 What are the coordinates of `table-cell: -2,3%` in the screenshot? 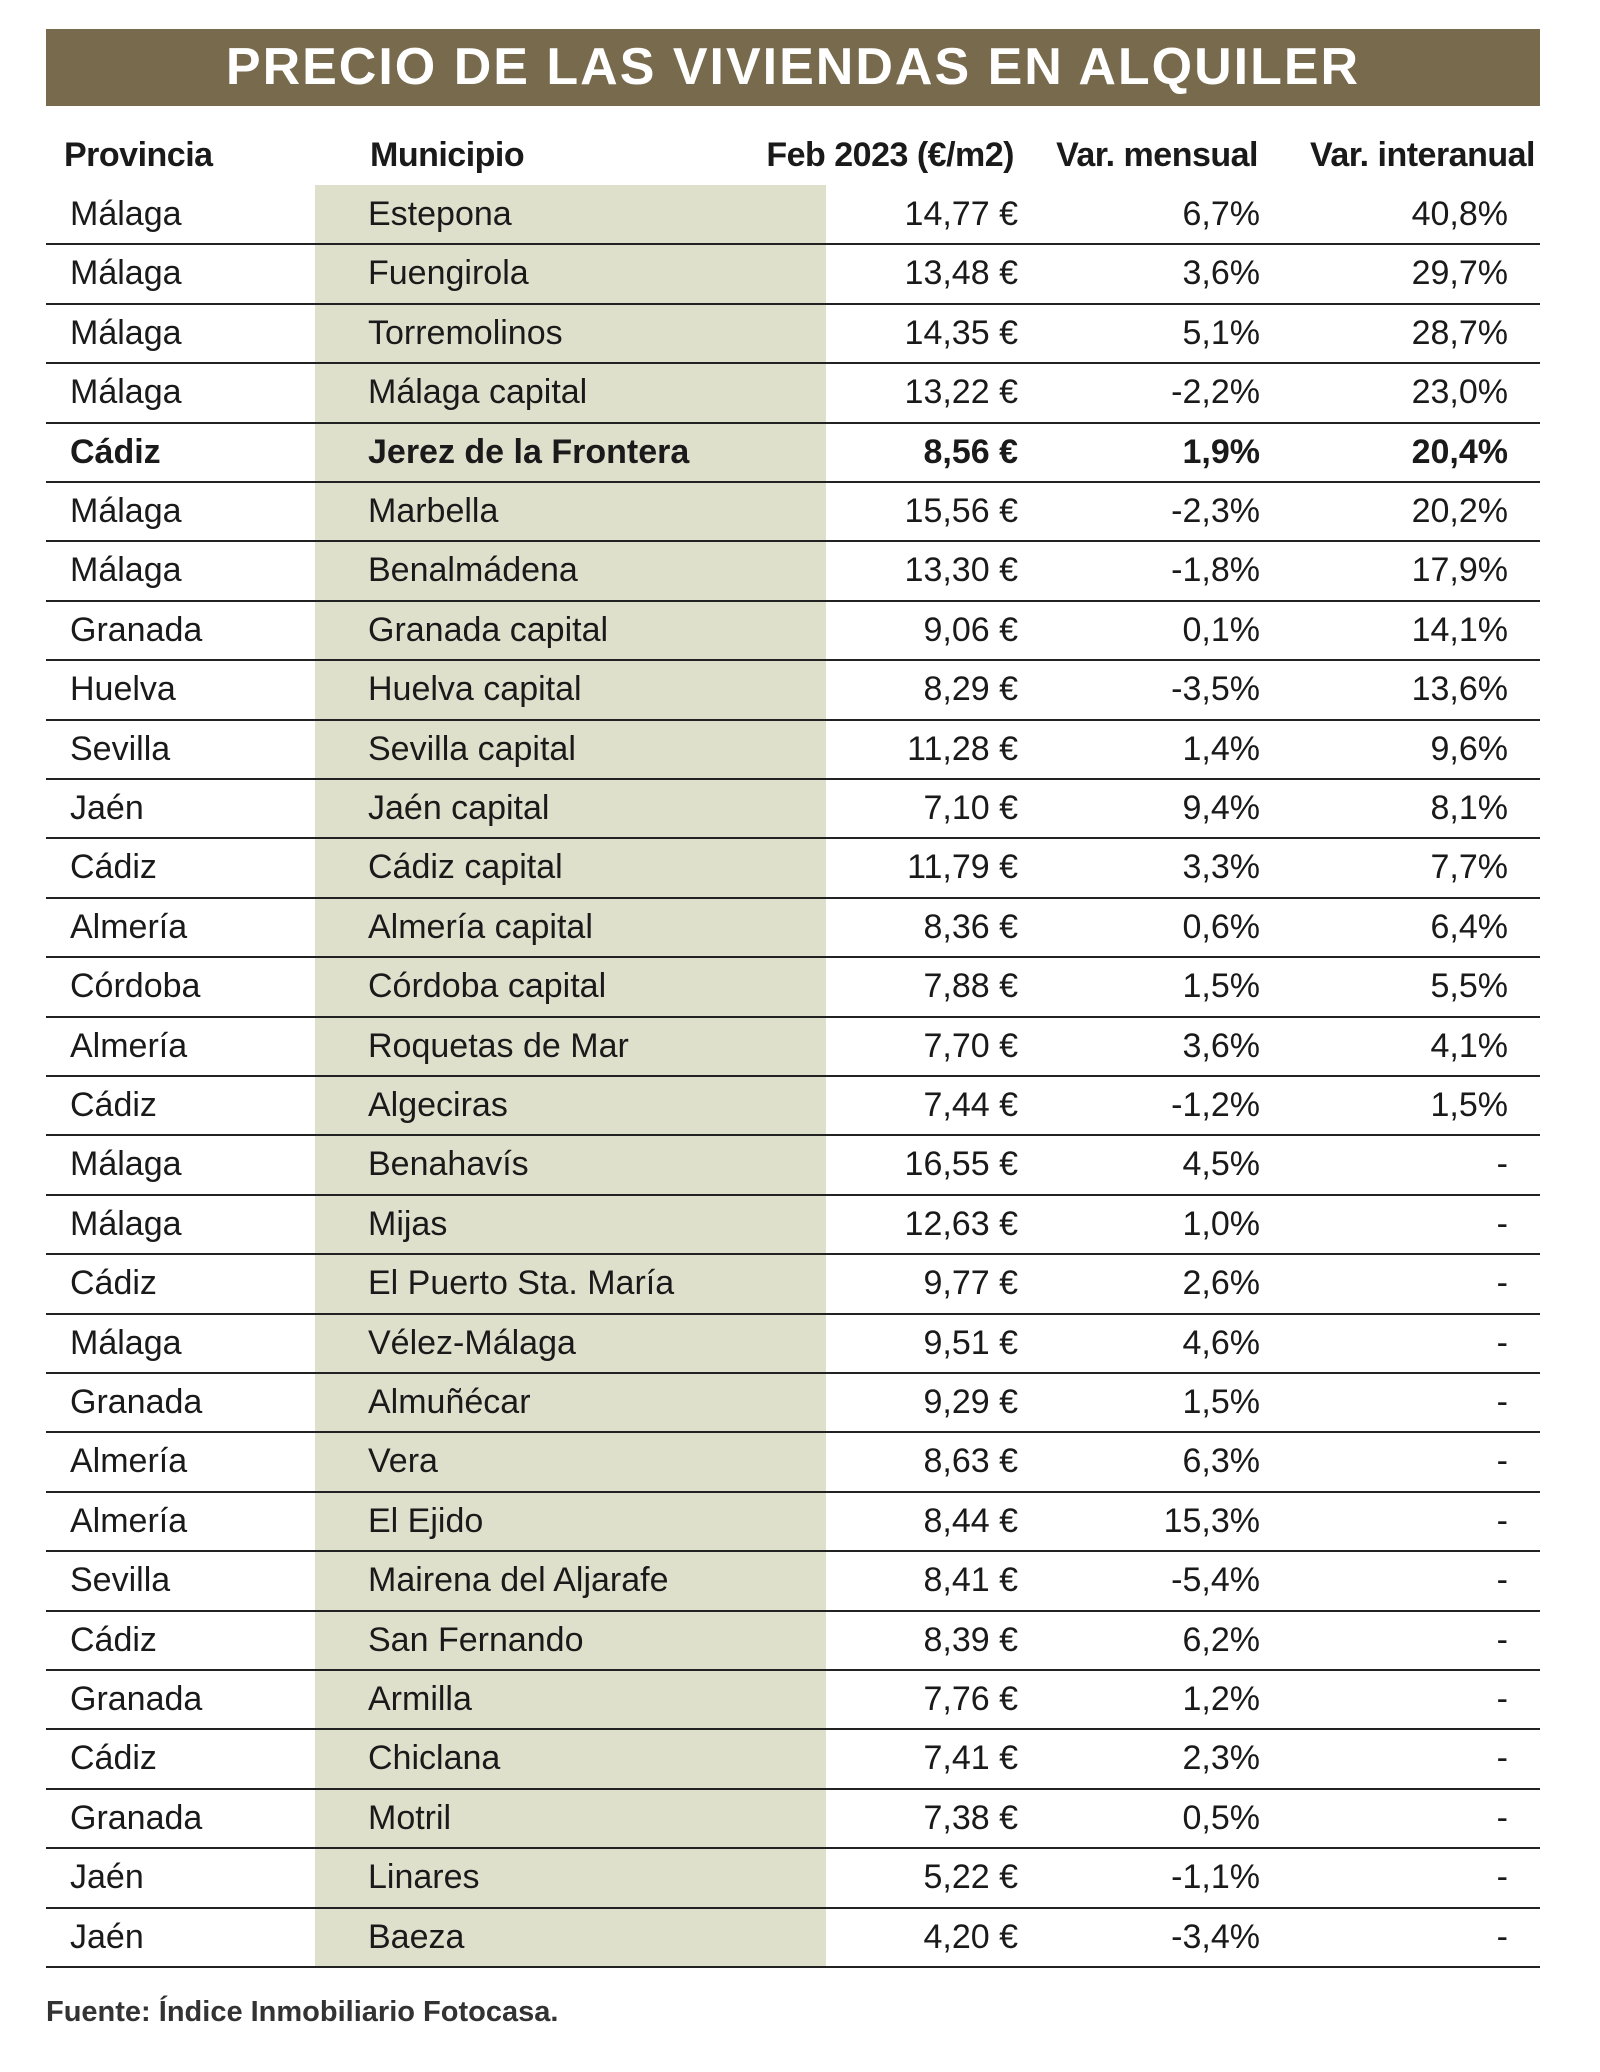 It's located at (1215, 511).